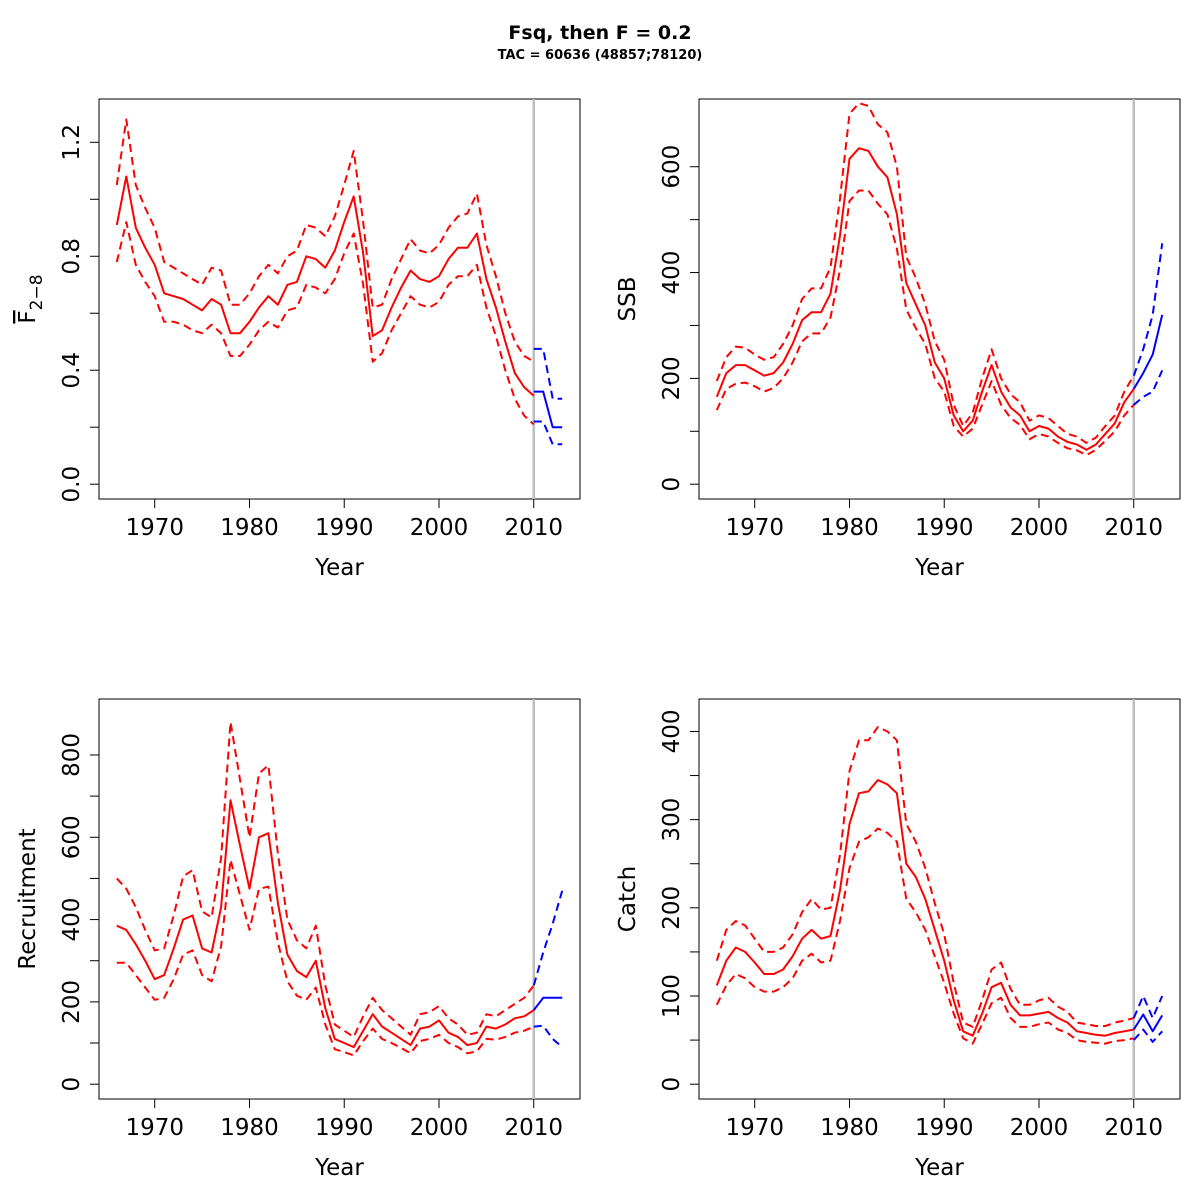 The height and width of the screenshot is (1200, 1200). Describe the element at coordinates (672, 820) in the screenshot. I see `y-tick-label: 300` at that location.